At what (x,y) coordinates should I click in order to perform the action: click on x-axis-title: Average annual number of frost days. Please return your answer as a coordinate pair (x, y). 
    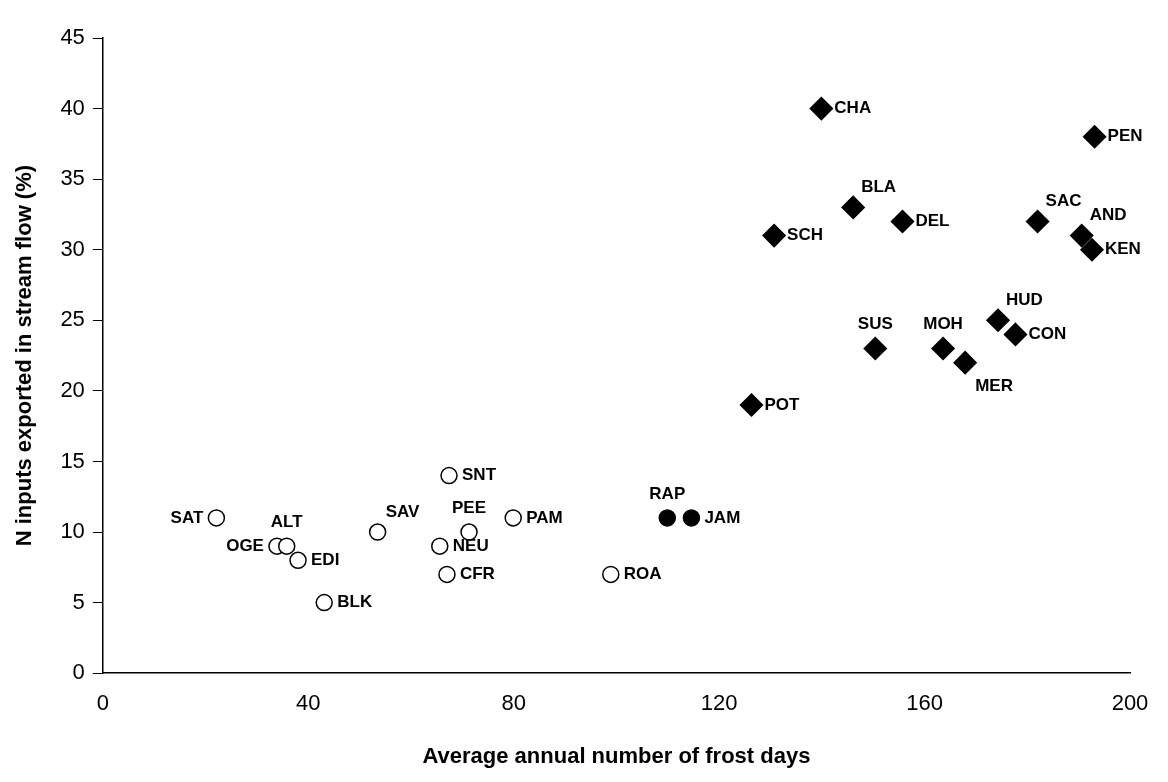
    Looking at the image, I should click on (616, 755).